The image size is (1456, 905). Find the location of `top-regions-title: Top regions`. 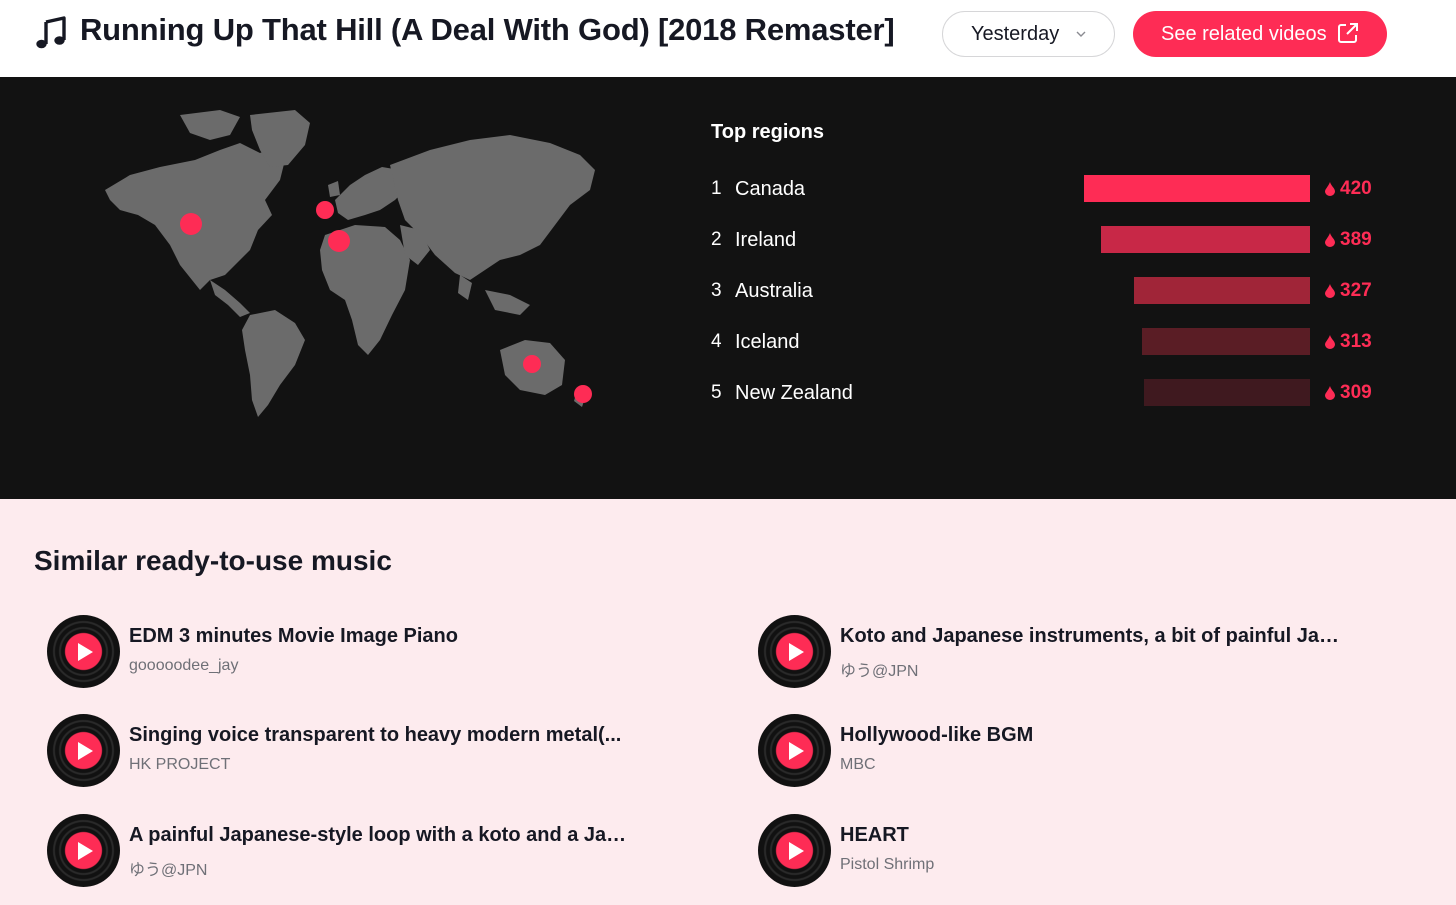

top-regions-title: Top regions is located at coordinates (767, 132).